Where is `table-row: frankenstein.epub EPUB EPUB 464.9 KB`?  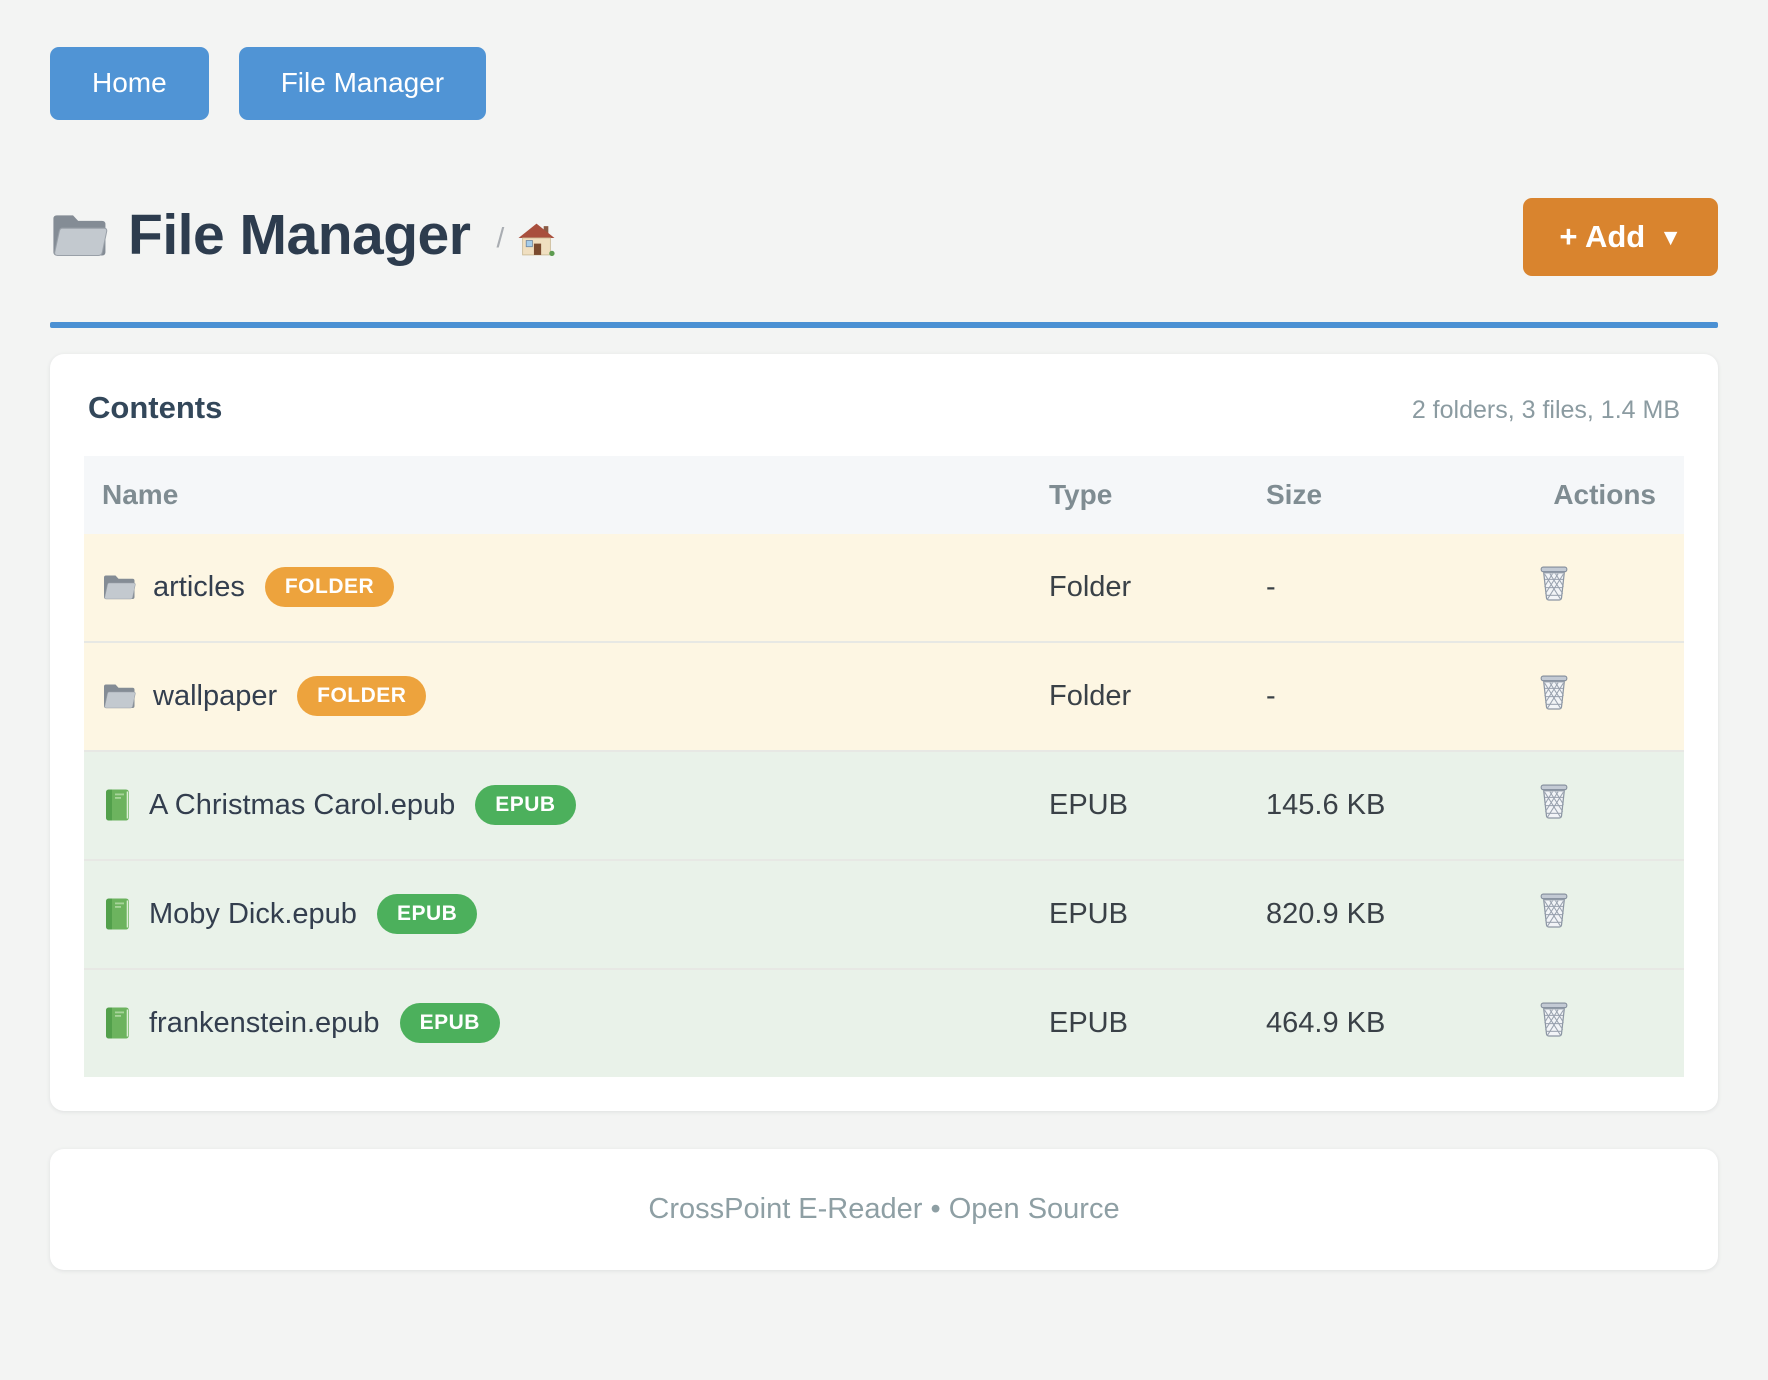 table-row: frankenstein.epub EPUB EPUB 464.9 KB is located at coordinates (884, 1022).